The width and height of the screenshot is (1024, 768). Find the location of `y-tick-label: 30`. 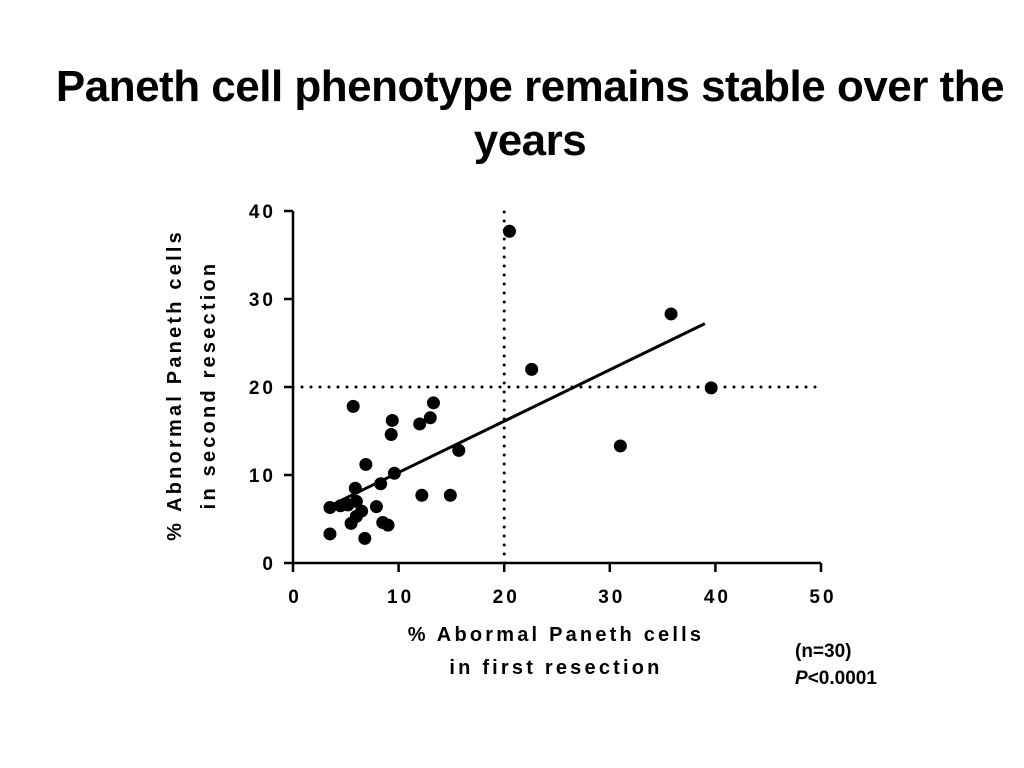

y-tick-label: 30 is located at coordinates (262, 300).